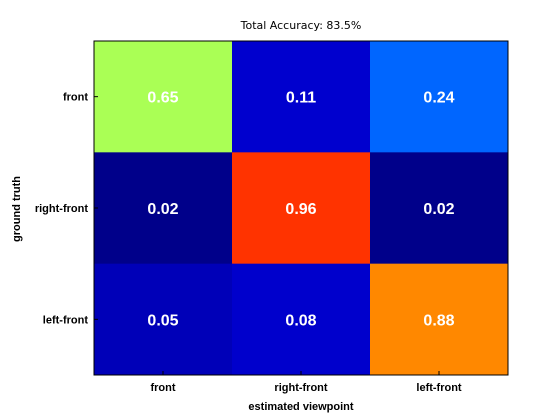 The image size is (560, 420). What do you see at coordinates (300, 388) in the screenshot?
I see `x-tick-label-1: right-front` at bounding box center [300, 388].